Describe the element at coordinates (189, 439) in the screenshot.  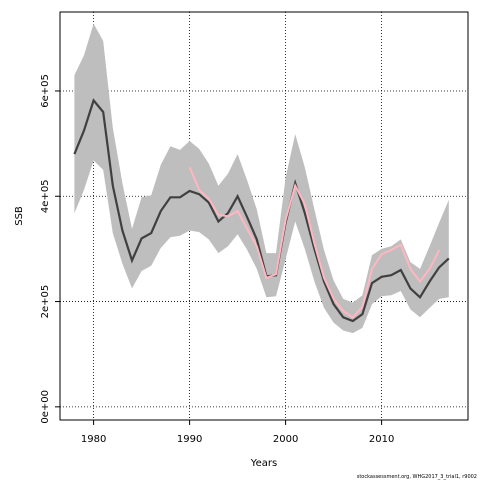
I see `x-tick-label-1990: 1990` at that location.